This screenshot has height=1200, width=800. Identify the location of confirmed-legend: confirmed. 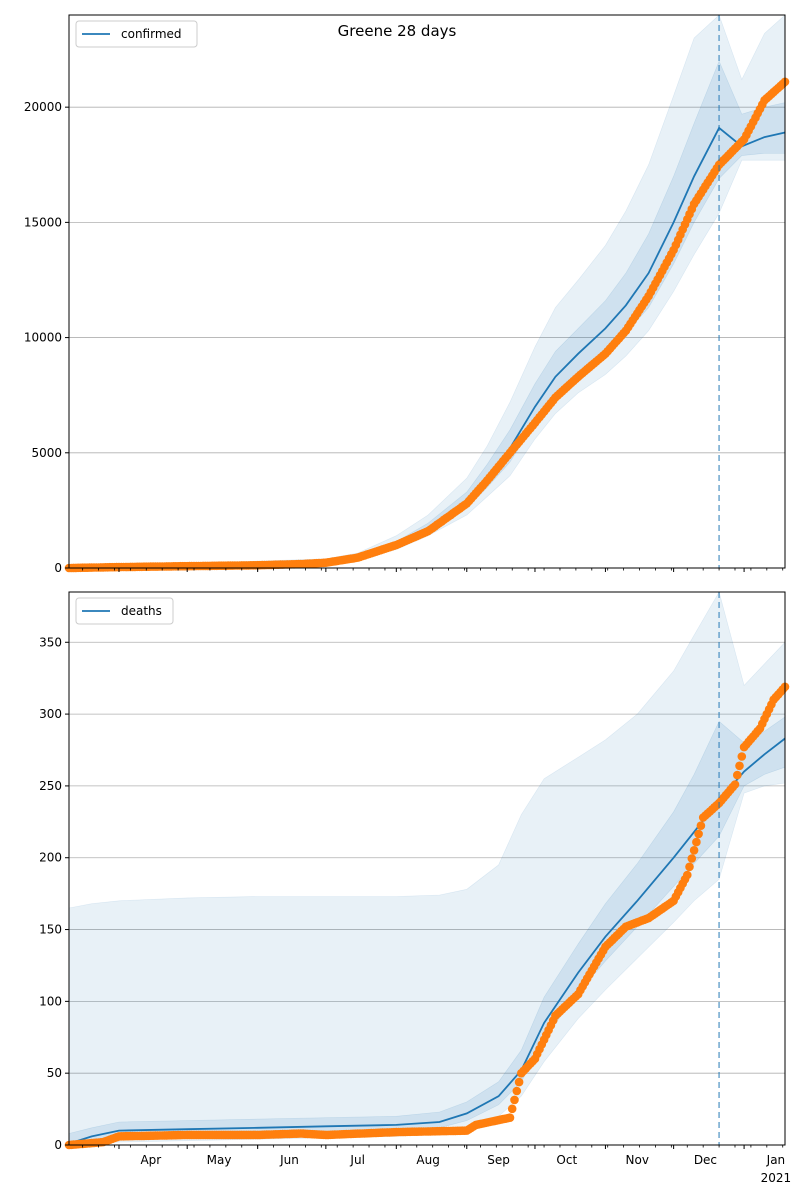
(136, 34).